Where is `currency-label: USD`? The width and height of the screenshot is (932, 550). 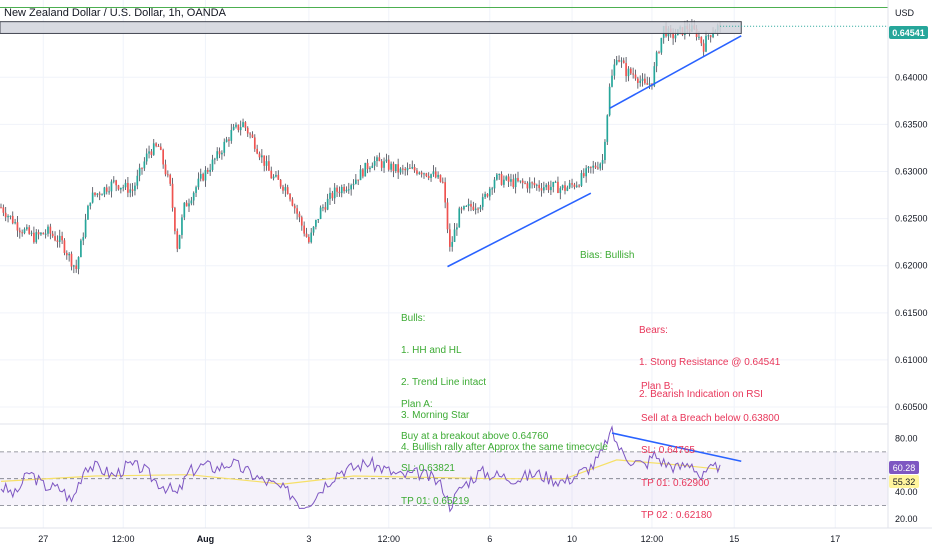
currency-label: USD is located at coordinates (905, 13).